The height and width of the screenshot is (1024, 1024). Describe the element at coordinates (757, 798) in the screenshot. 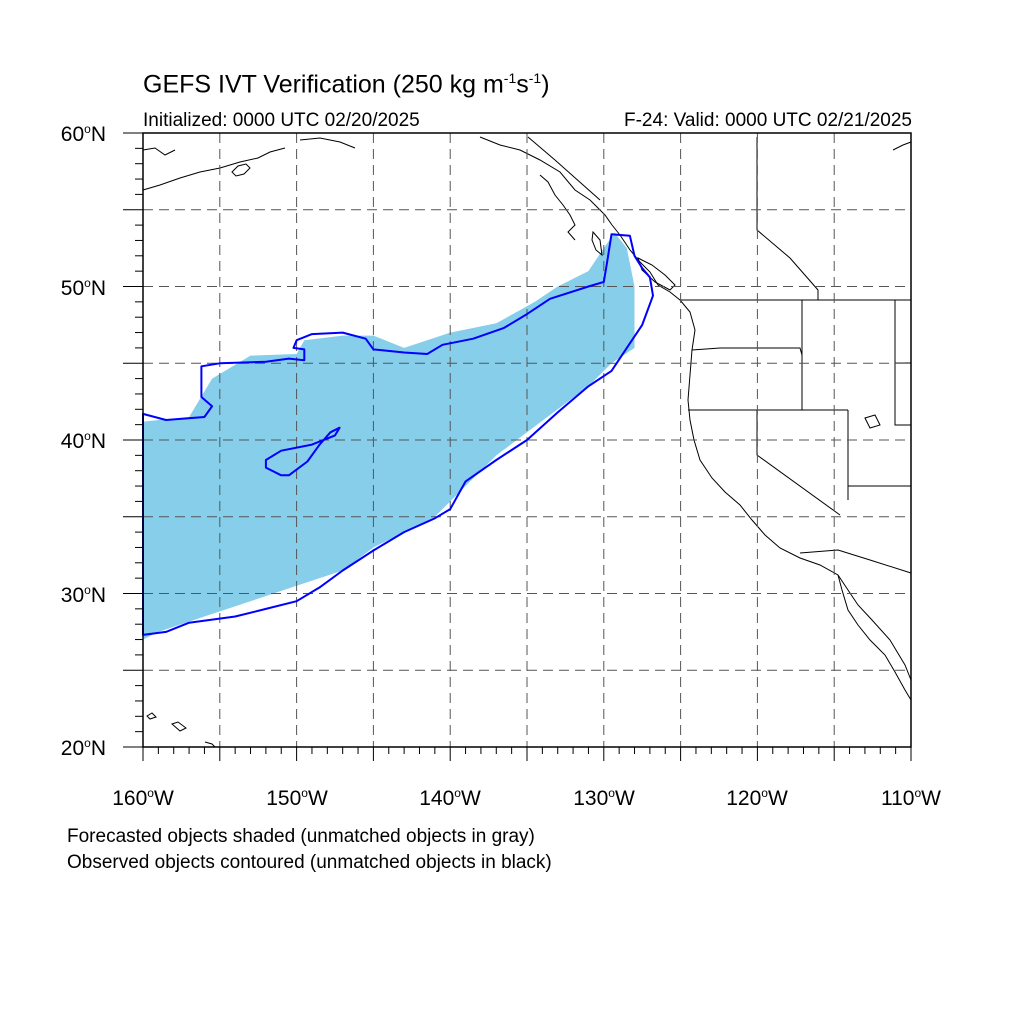

I see `lon-label-120w: 120oW` at that location.